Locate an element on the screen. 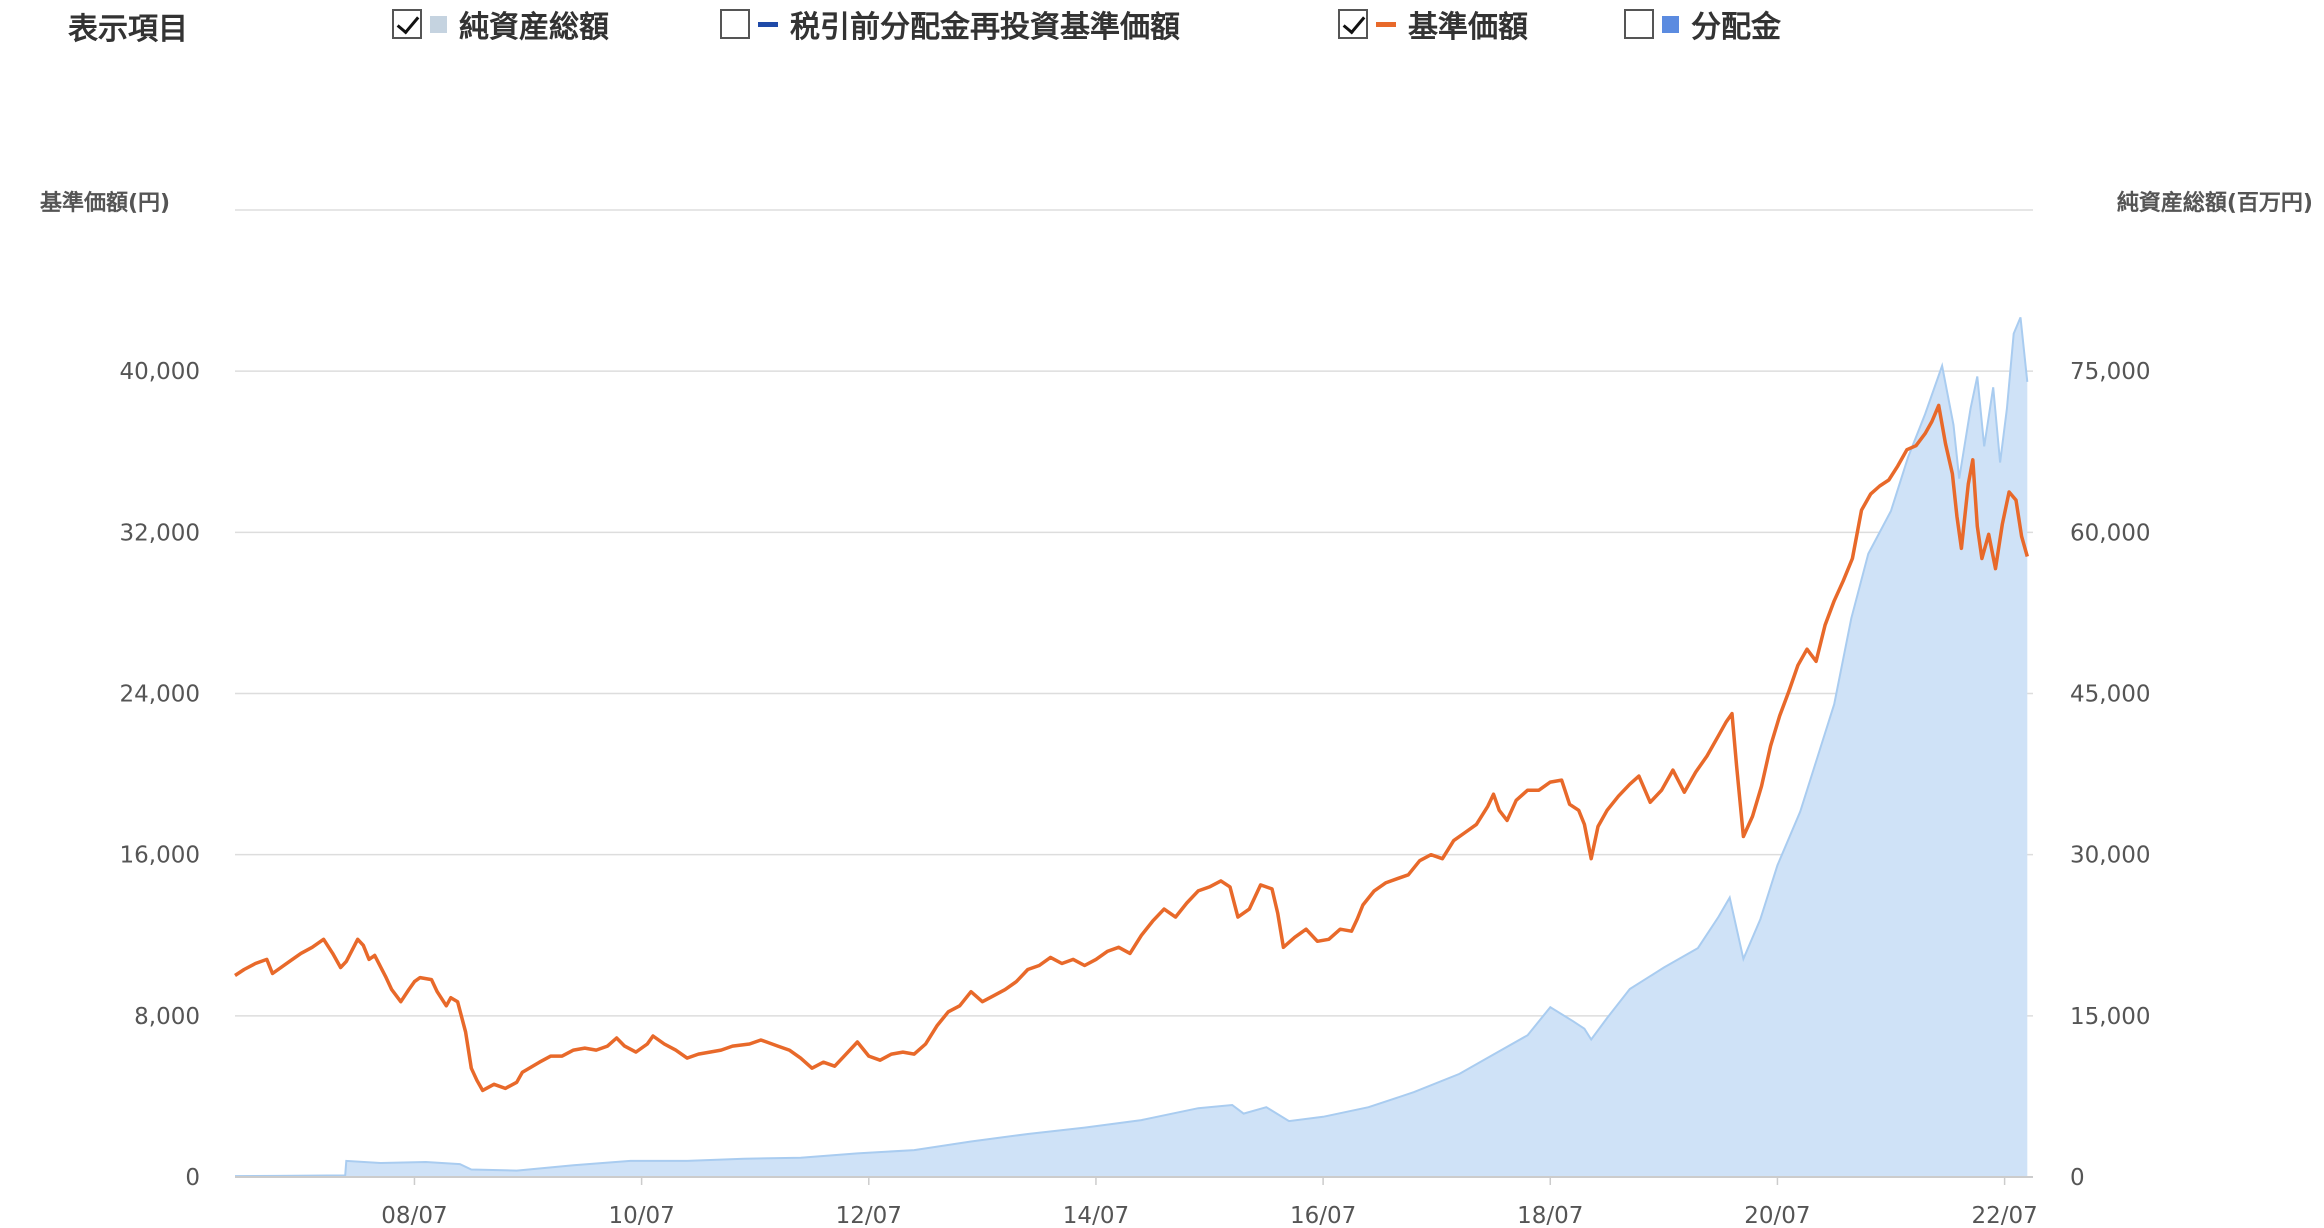 The width and height of the screenshot is (2324, 1228). x-tick-label: 08/07 is located at coordinates (414, 1215).